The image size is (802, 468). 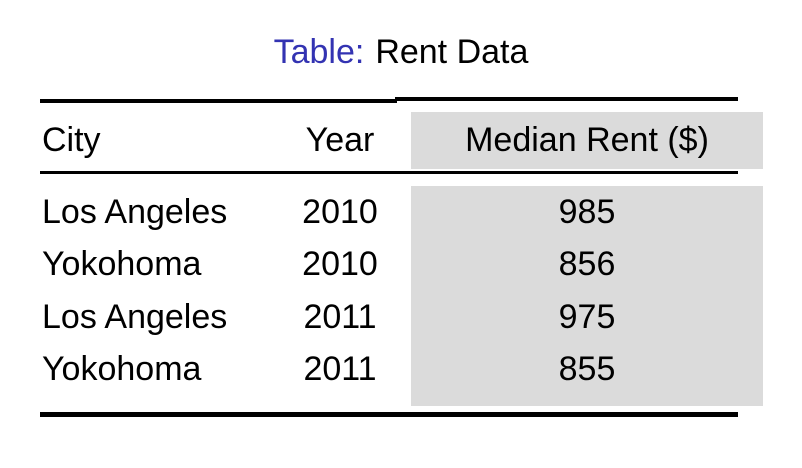 What do you see at coordinates (452, 52) in the screenshot?
I see `caption-title: Rent Data` at bounding box center [452, 52].